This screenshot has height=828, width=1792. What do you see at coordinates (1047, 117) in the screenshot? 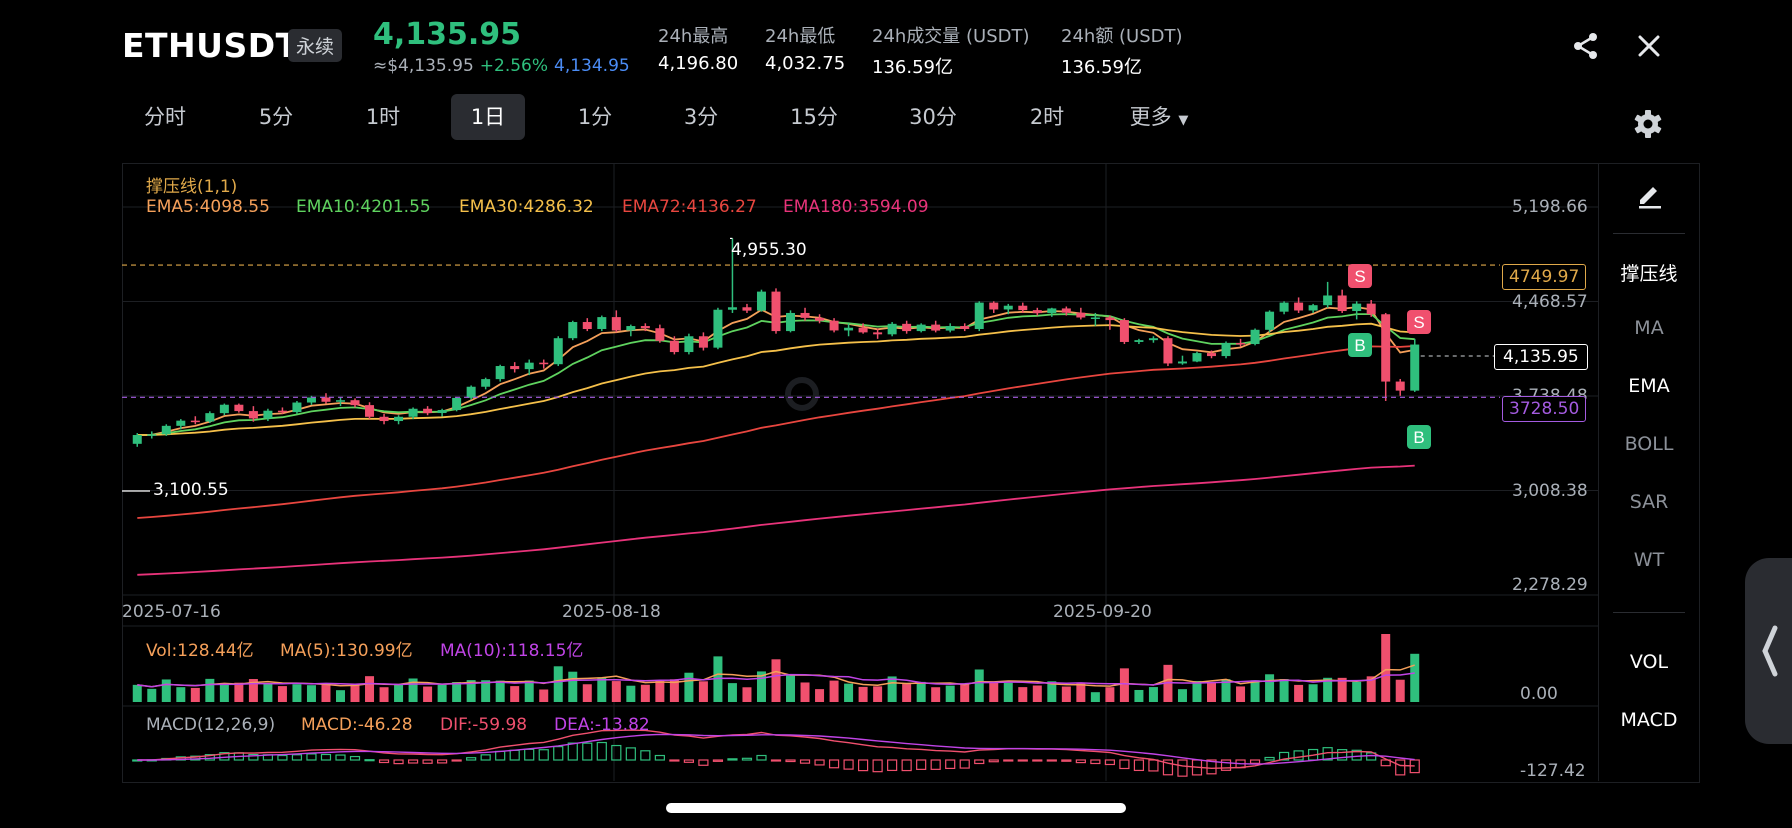
I see `tab-2h: 2时` at bounding box center [1047, 117].